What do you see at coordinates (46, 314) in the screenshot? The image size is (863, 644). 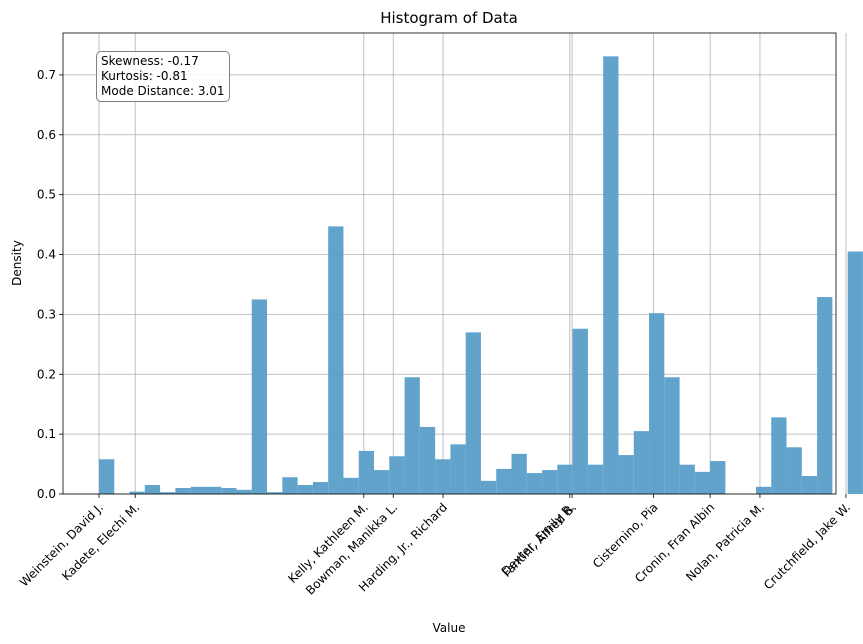 I see `y-tick-label: 0.3` at bounding box center [46, 314].